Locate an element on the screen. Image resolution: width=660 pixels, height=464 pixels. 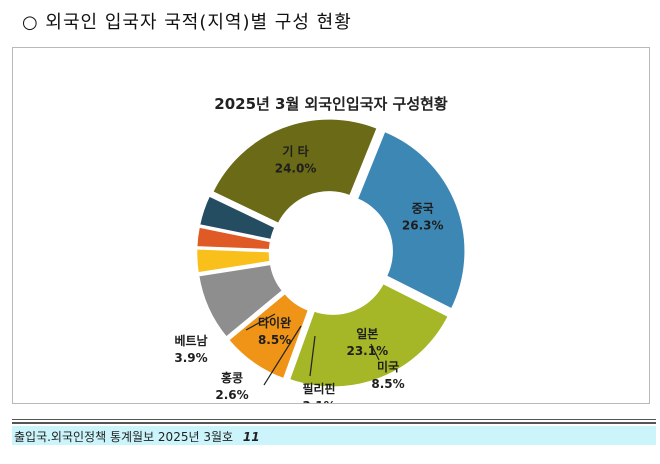
footer-source: 출입국.외국인정책 통계월보 2025년 3월호 is located at coordinates (124, 437).